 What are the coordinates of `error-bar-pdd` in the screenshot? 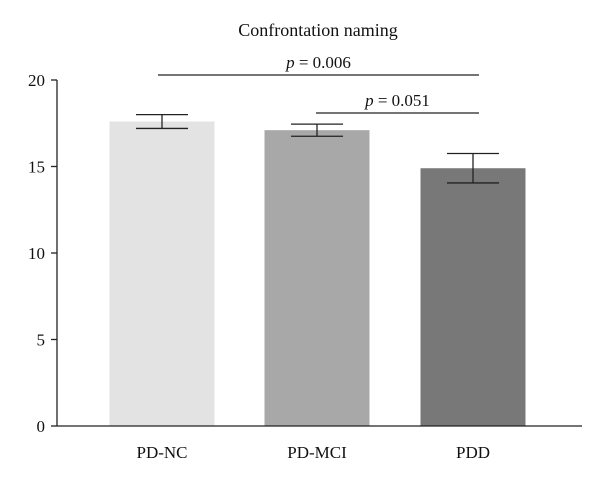 It's located at (473, 168).